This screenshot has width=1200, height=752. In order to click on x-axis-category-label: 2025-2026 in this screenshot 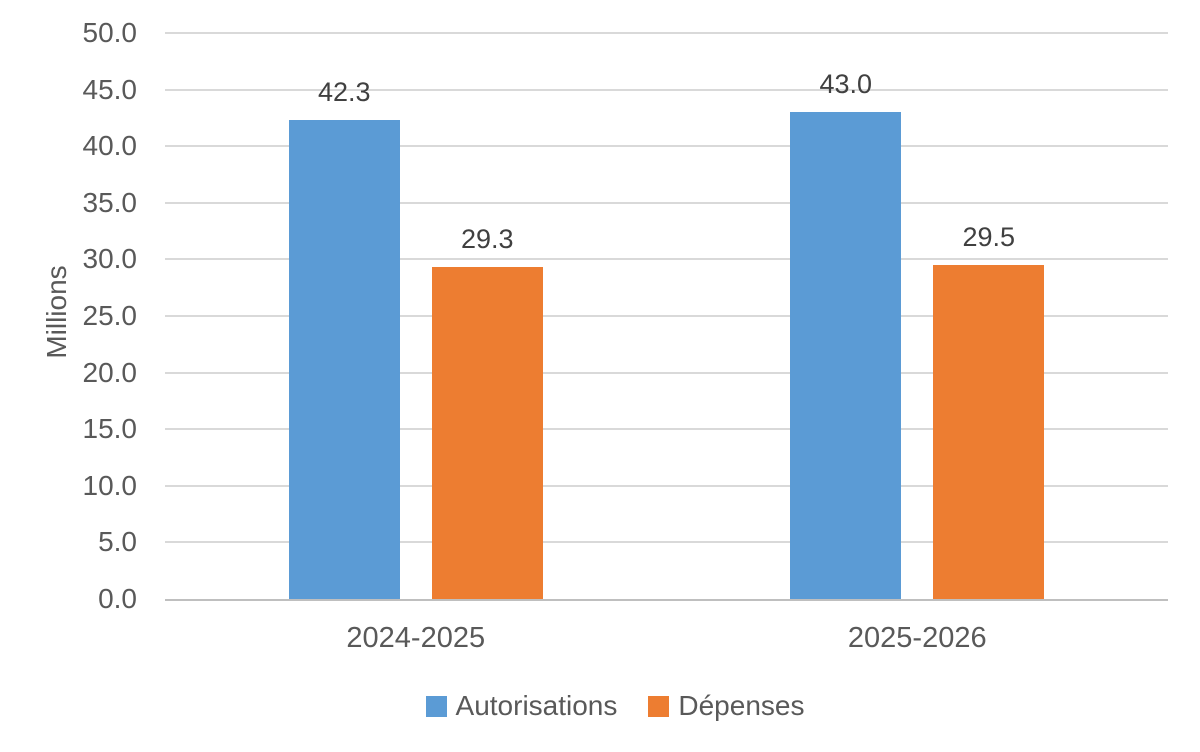, I will do `click(917, 638)`.